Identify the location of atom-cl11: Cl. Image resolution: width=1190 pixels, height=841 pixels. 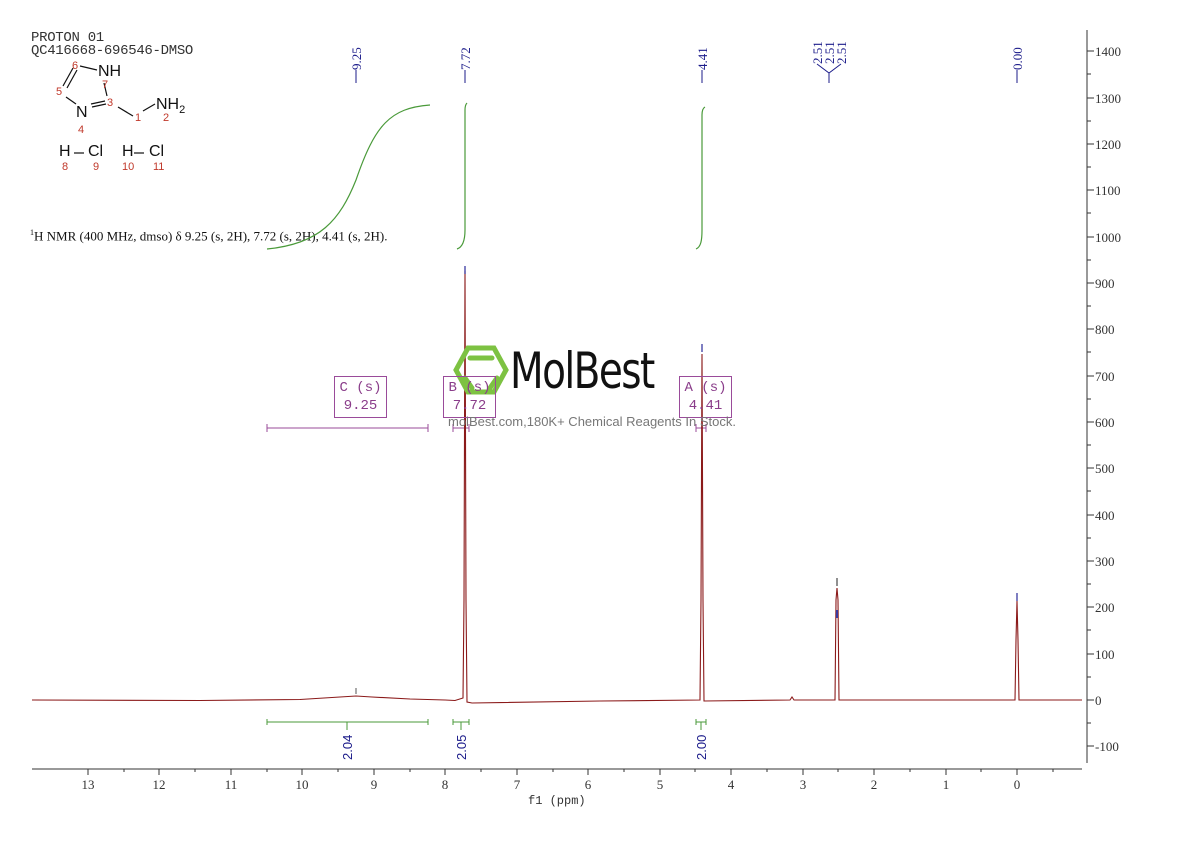
(157, 151).